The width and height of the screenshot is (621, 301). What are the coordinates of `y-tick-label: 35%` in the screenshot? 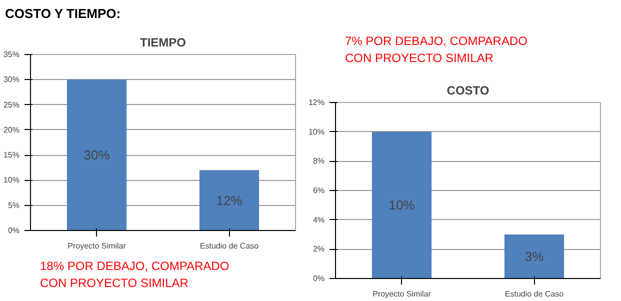 It's located at (11, 54).